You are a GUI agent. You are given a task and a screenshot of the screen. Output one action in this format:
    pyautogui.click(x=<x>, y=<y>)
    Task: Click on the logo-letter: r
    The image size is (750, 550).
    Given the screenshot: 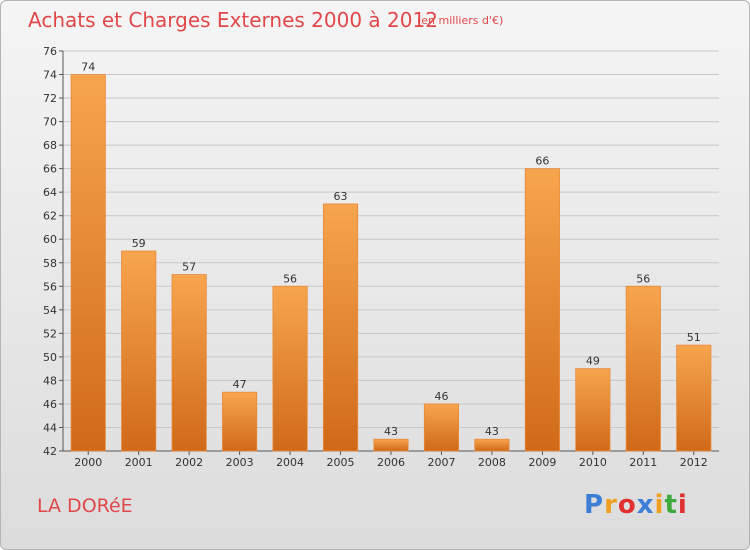 What is the action you would take?
    pyautogui.click(x=611, y=505)
    